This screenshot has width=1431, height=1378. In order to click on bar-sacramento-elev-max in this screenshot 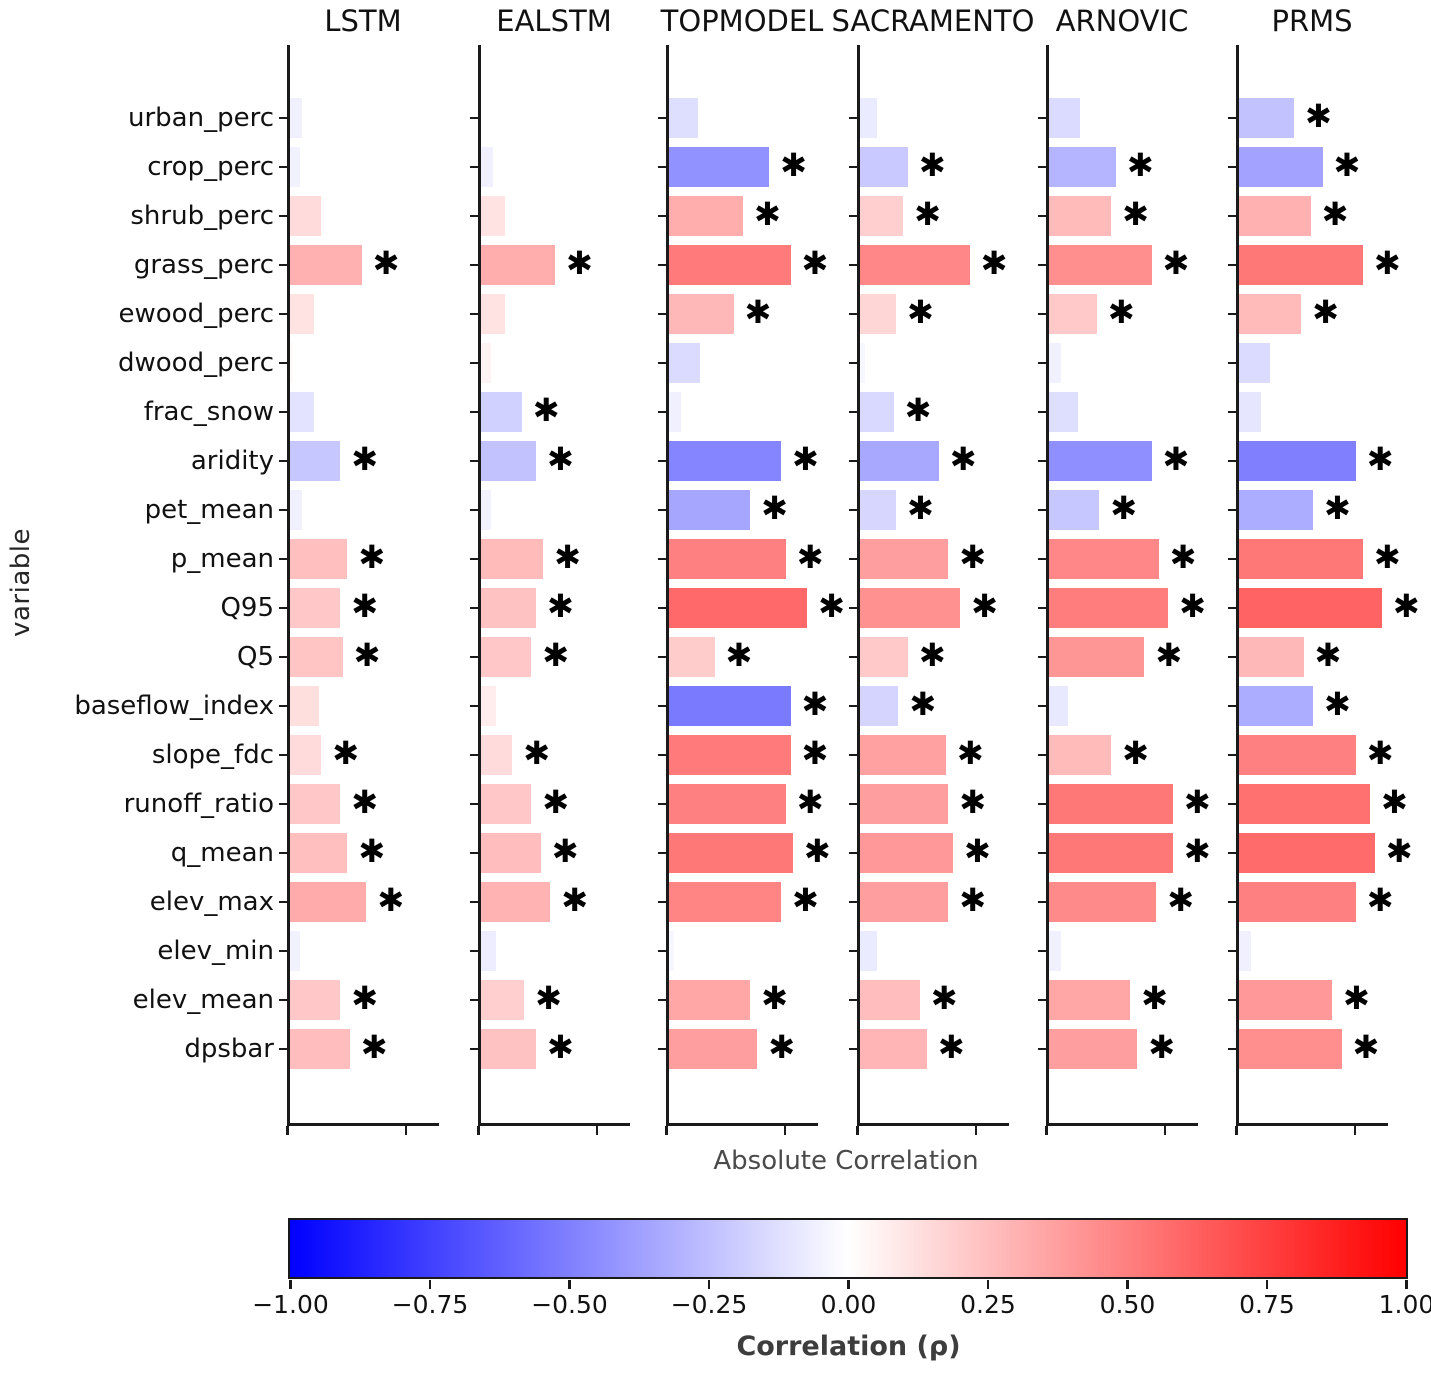, I will do `click(904, 902)`.